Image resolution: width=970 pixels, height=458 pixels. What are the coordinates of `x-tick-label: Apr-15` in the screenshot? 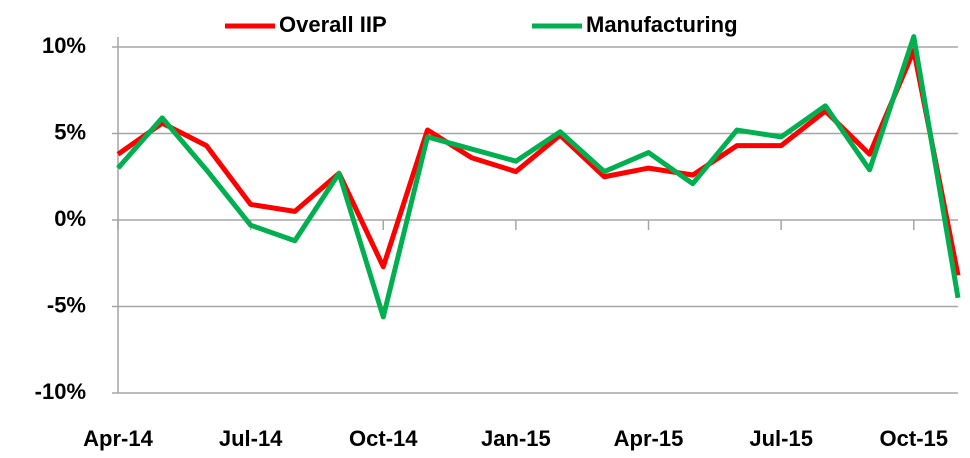 It's located at (649, 438).